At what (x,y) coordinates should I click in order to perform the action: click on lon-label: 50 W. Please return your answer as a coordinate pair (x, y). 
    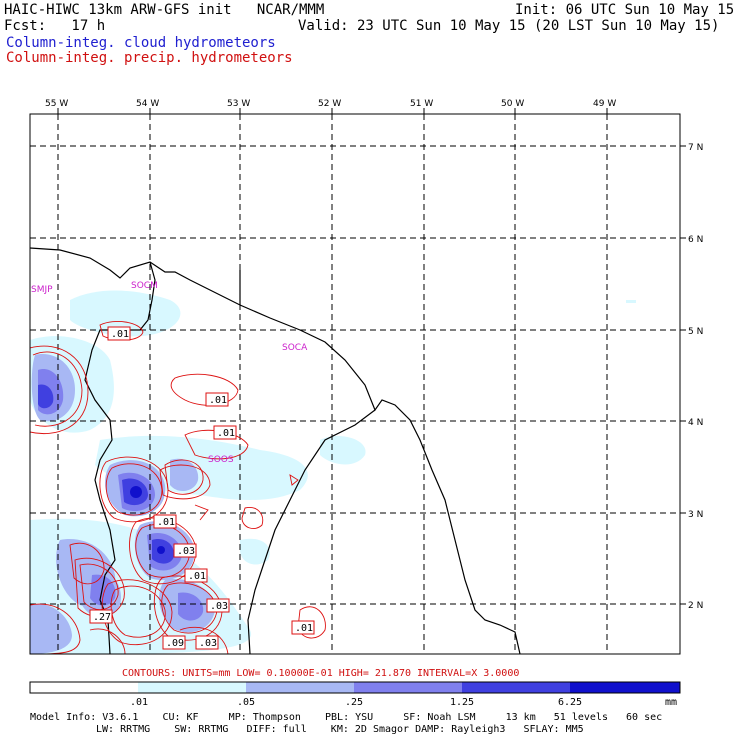
    Looking at the image, I should click on (512, 104).